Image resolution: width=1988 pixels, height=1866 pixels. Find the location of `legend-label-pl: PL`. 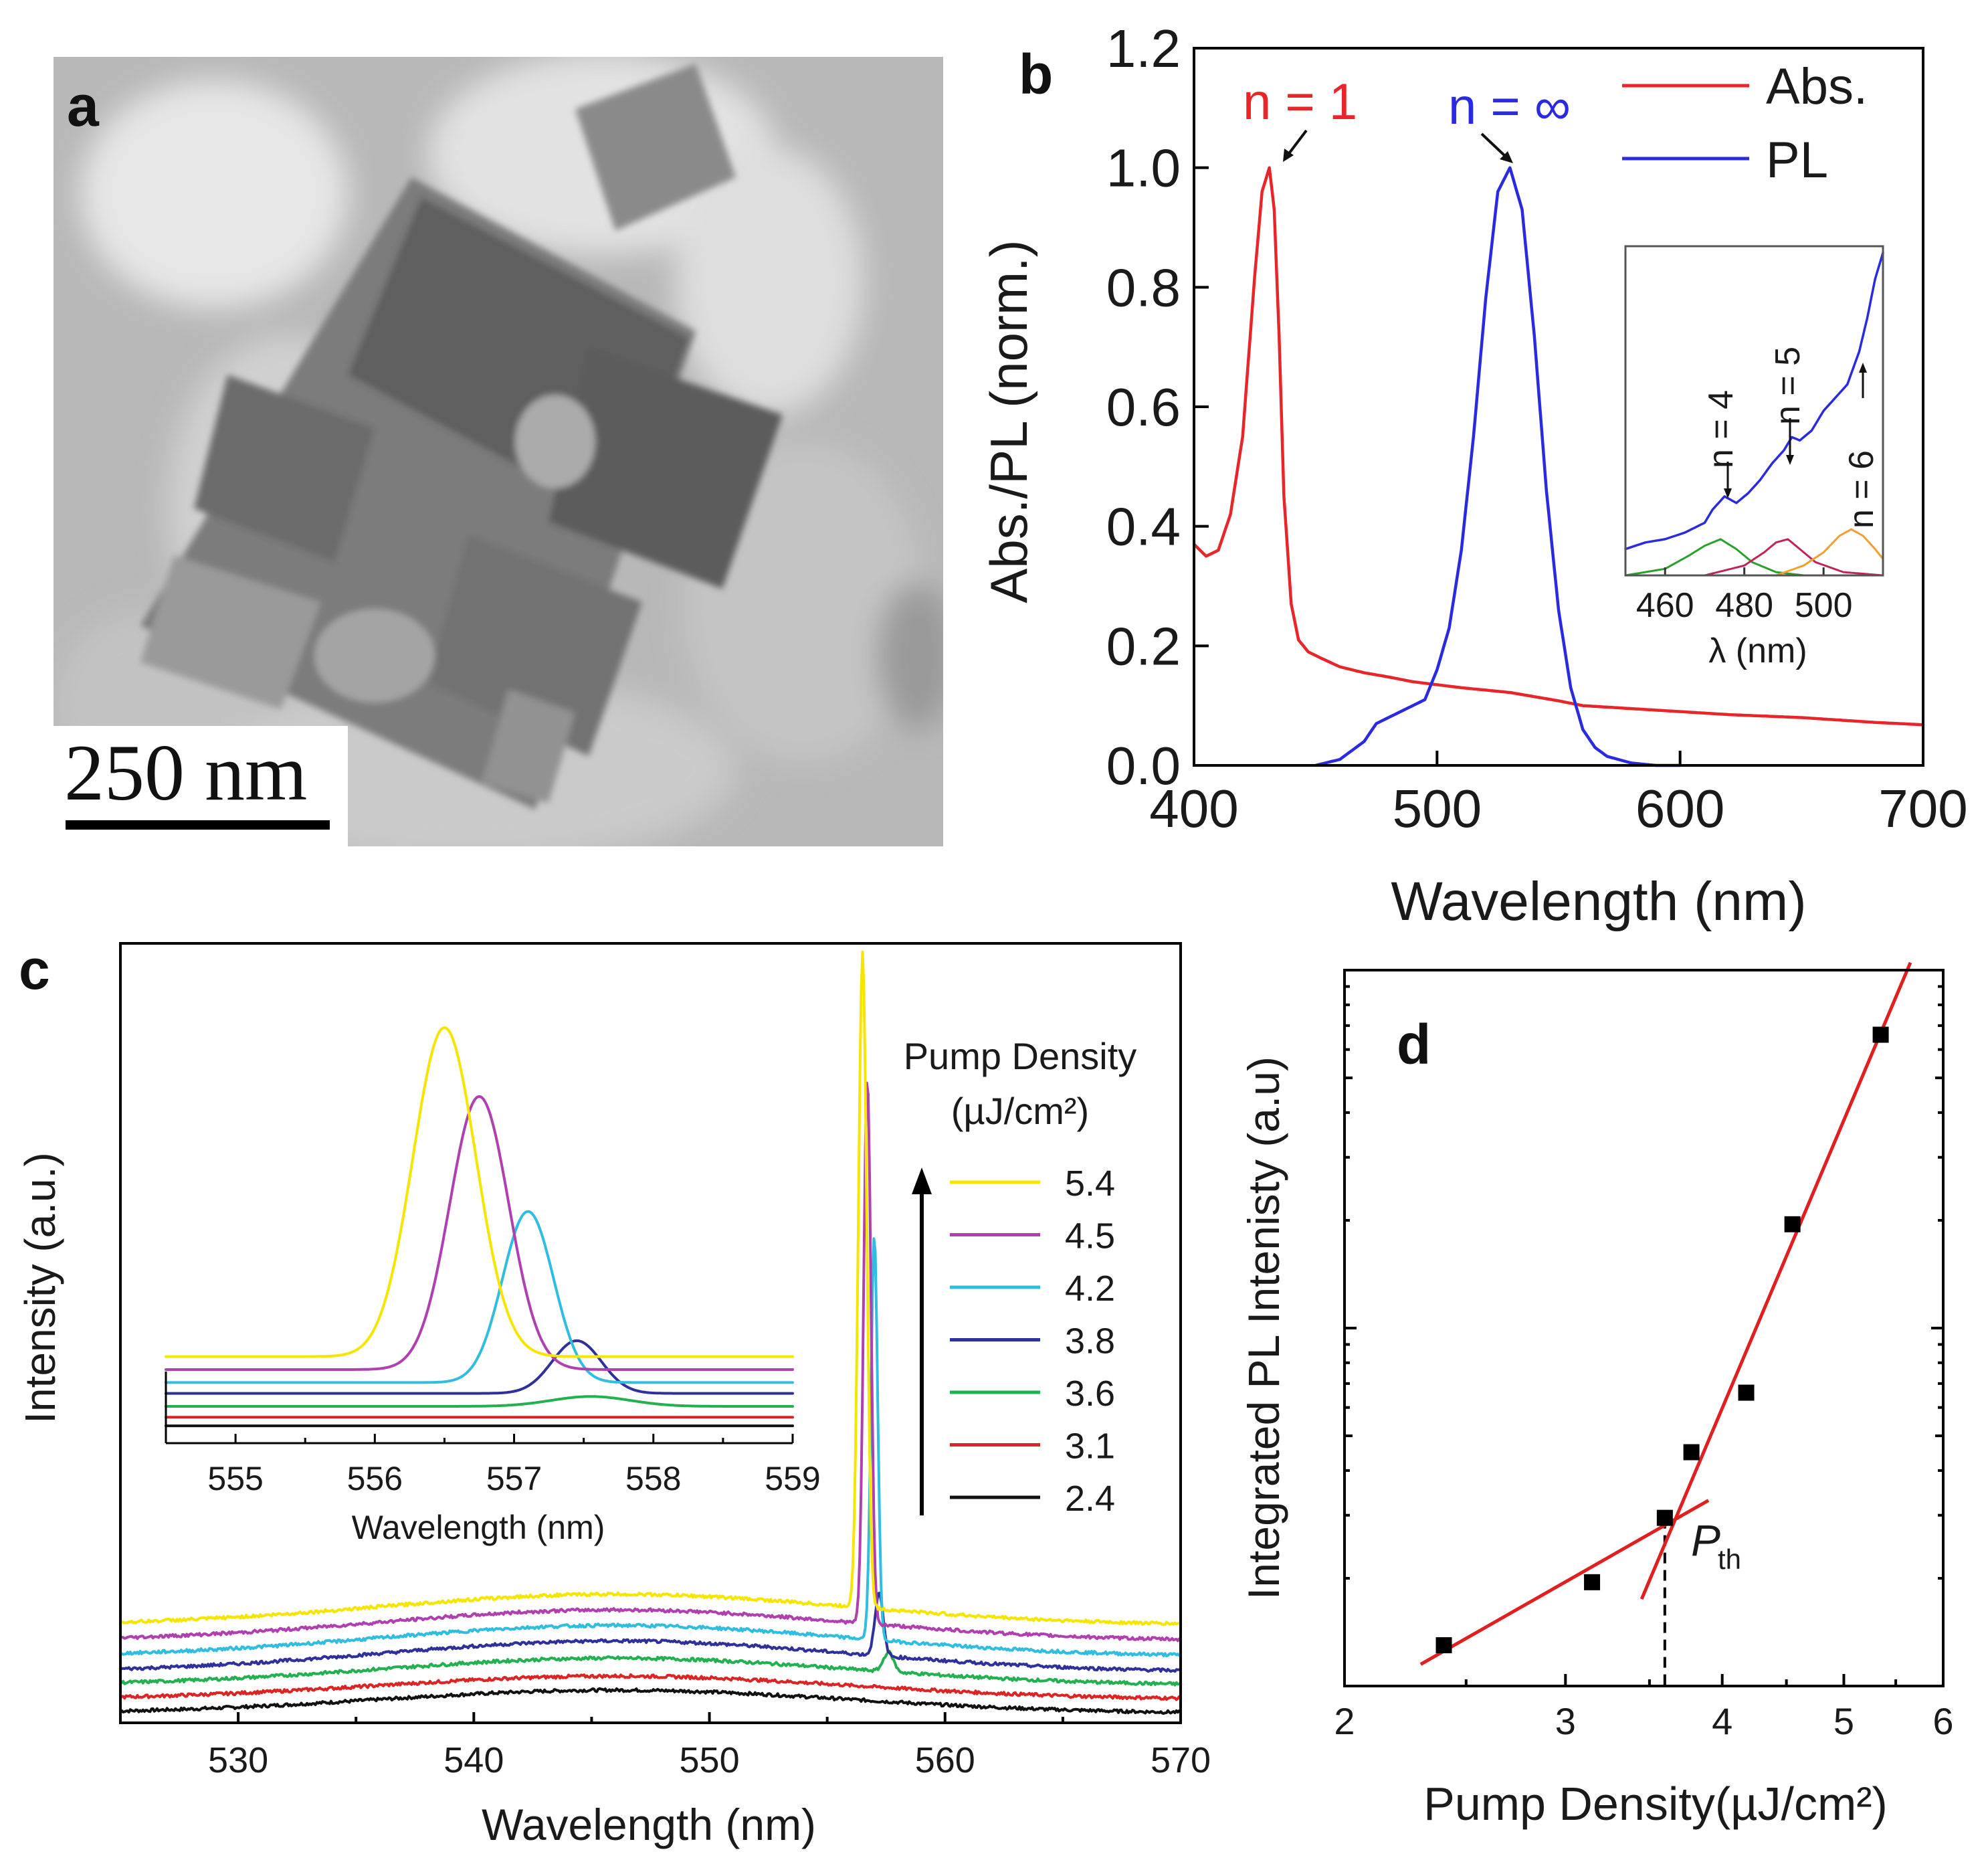

legend-label-pl: PL is located at coordinates (1797, 160).